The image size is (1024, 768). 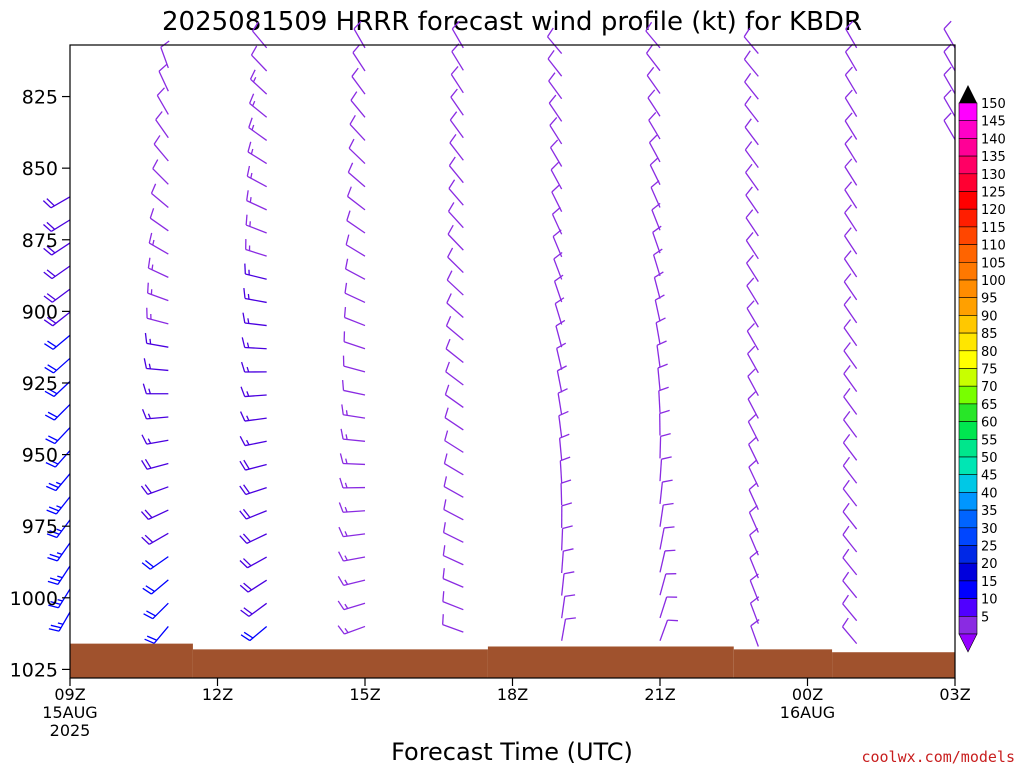 What do you see at coordinates (993, 246) in the screenshot?
I see `legend-label: 110` at bounding box center [993, 246].